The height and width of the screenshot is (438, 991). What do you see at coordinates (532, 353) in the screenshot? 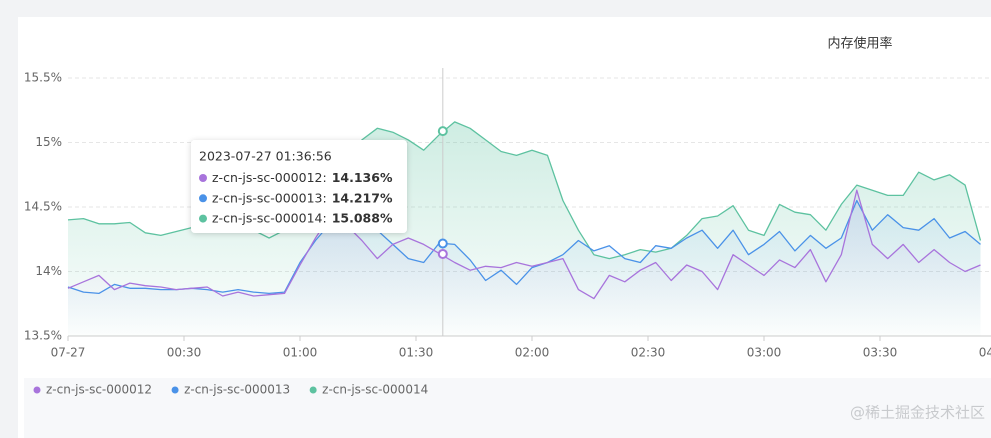
I see `x-tick-label: 02:00` at bounding box center [532, 353].